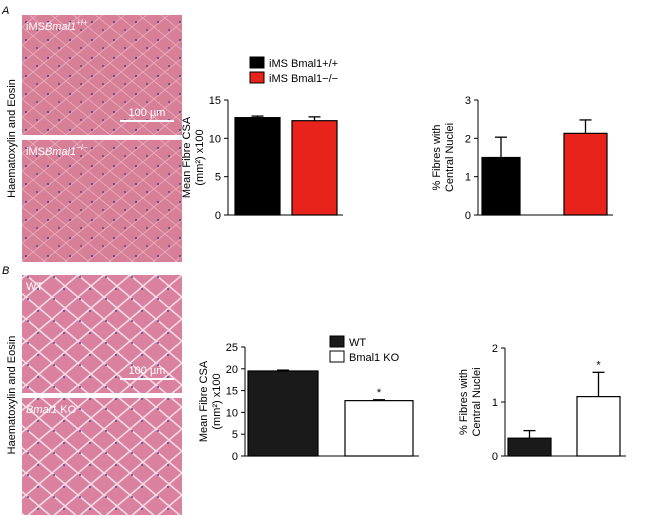 This screenshot has width=650, height=523. What do you see at coordinates (66, 410) in the screenshot?
I see `label-part: KO` at bounding box center [66, 410].